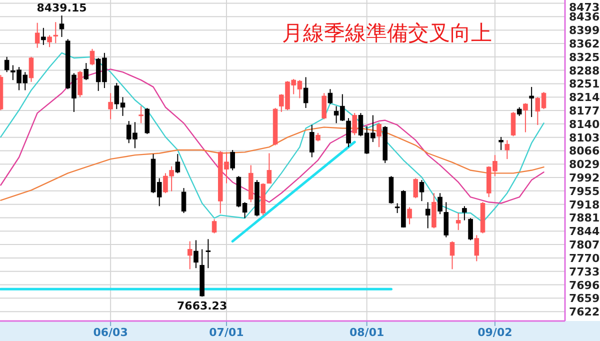 The image size is (600, 341). I want to click on y-tick-label: 8325, so click(584, 57).